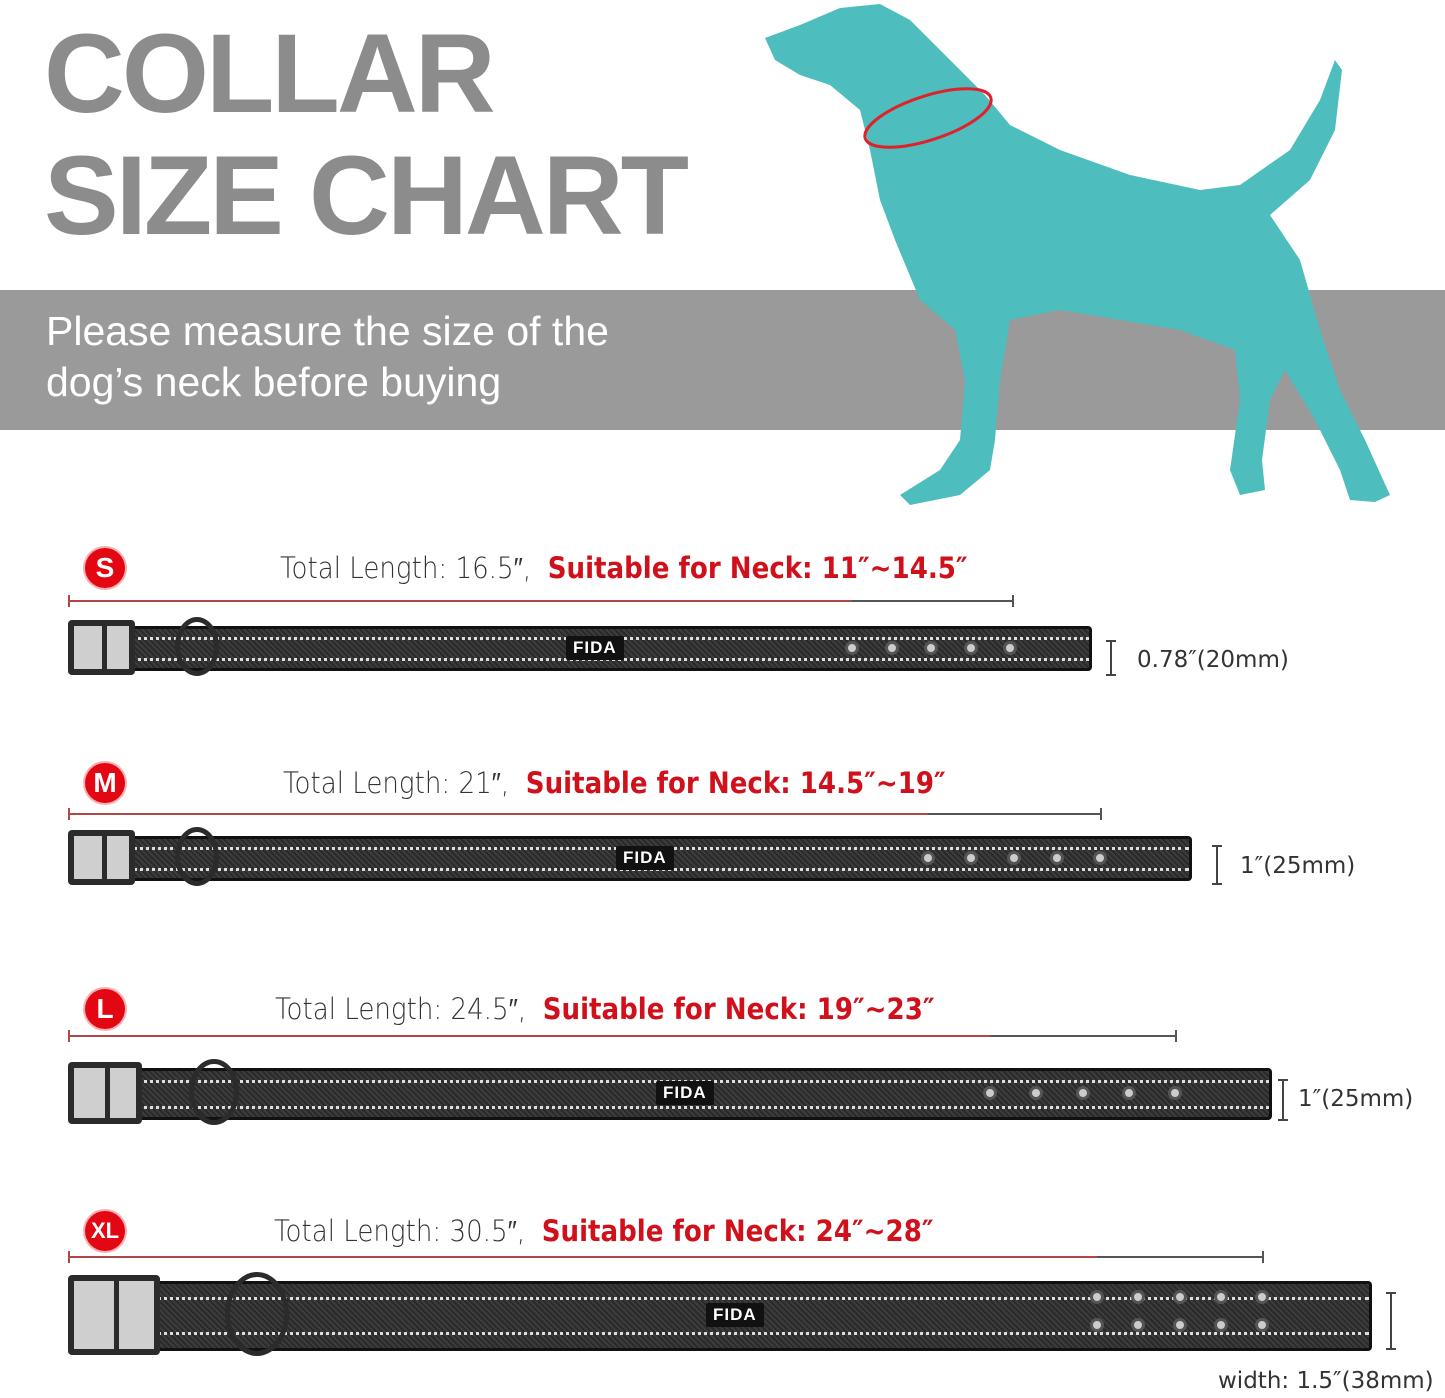  I want to click on size-badge: XL, so click(105, 1231).